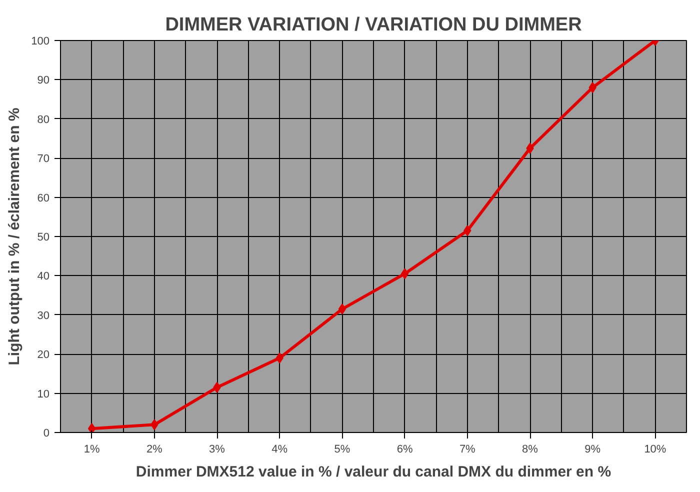 Image resolution: width=700 pixels, height=492 pixels. Describe the element at coordinates (43, 355) in the screenshot. I see `y-tick-label: 20` at that location.